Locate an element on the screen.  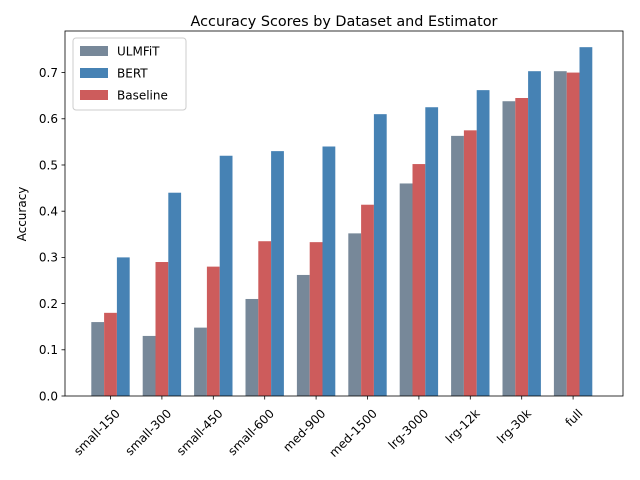
y-tick-label: 0.4 is located at coordinates (48, 211).